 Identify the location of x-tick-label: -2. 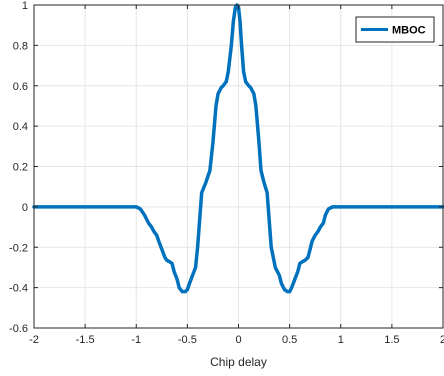
(34, 340).